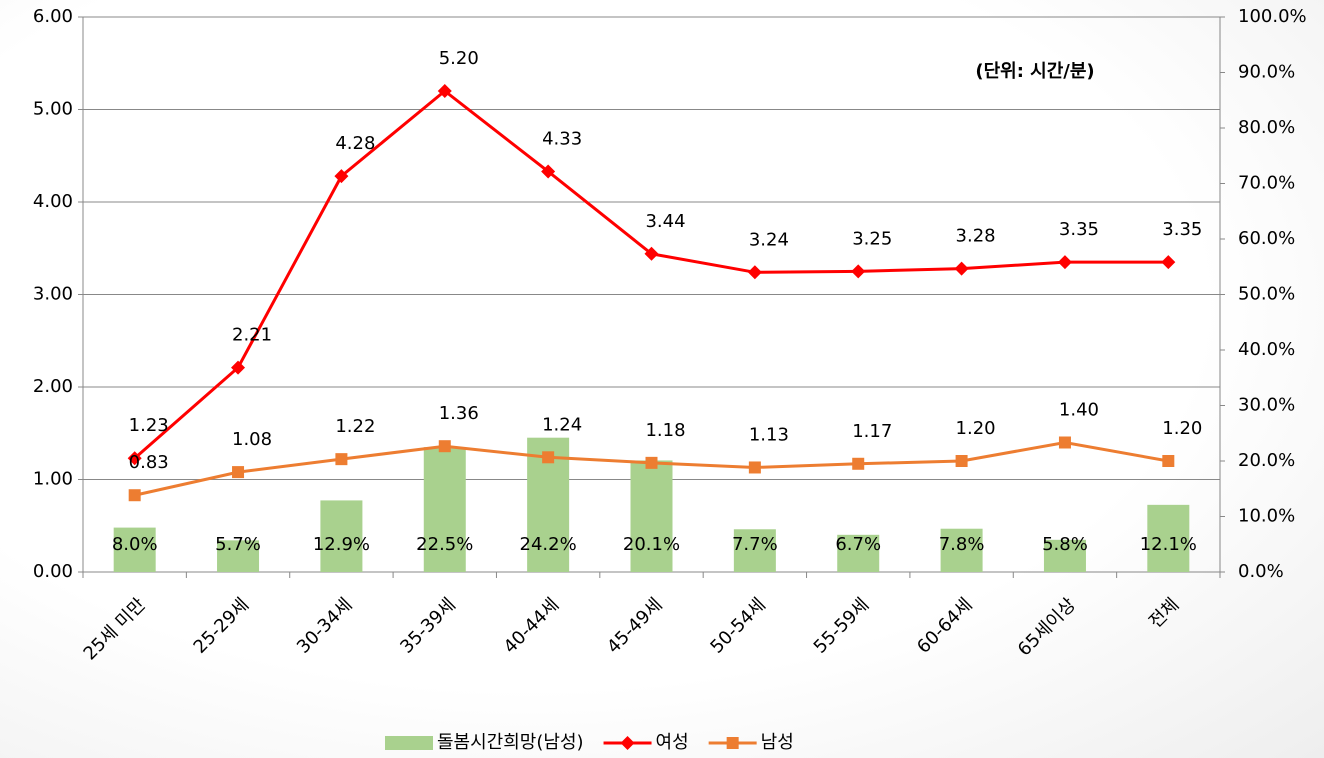 The height and width of the screenshot is (758, 1324). I want to click on x-tick-label: 50-54세, so click(738, 626).